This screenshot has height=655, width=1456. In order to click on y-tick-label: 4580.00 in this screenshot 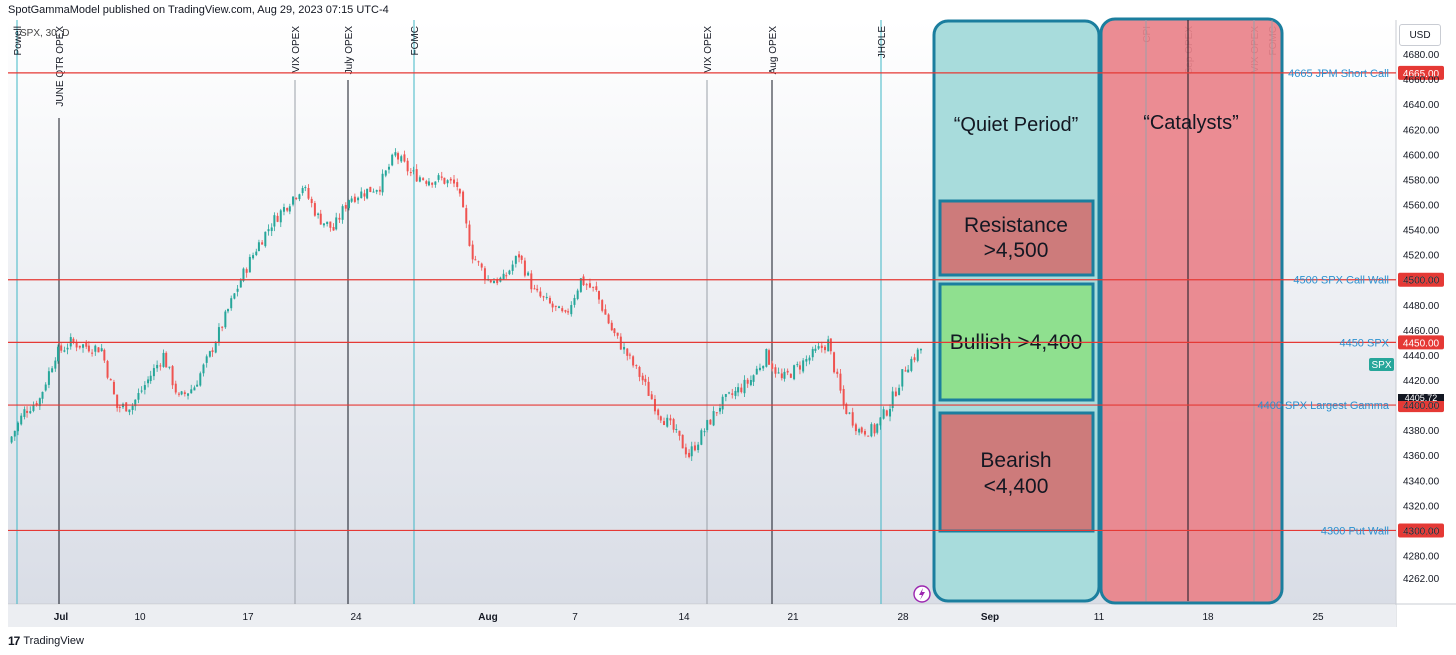, I will do `click(1421, 180)`.